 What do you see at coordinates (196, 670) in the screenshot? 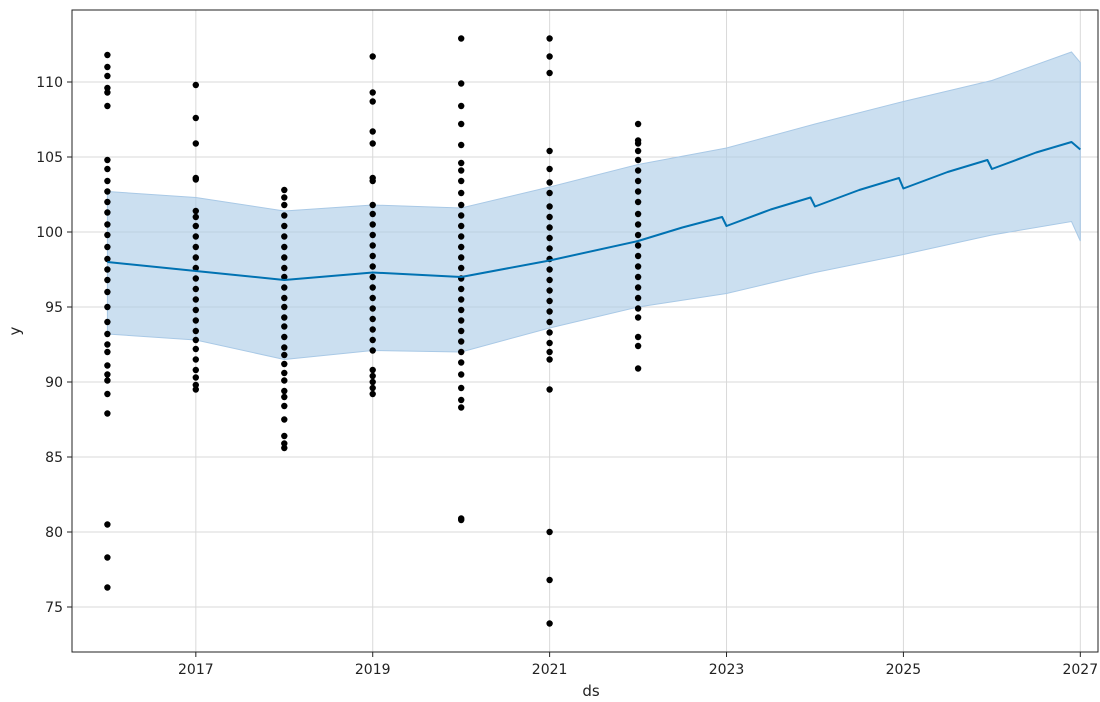
I see `x-tick-label: 2017` at bounding box center [196, 670].